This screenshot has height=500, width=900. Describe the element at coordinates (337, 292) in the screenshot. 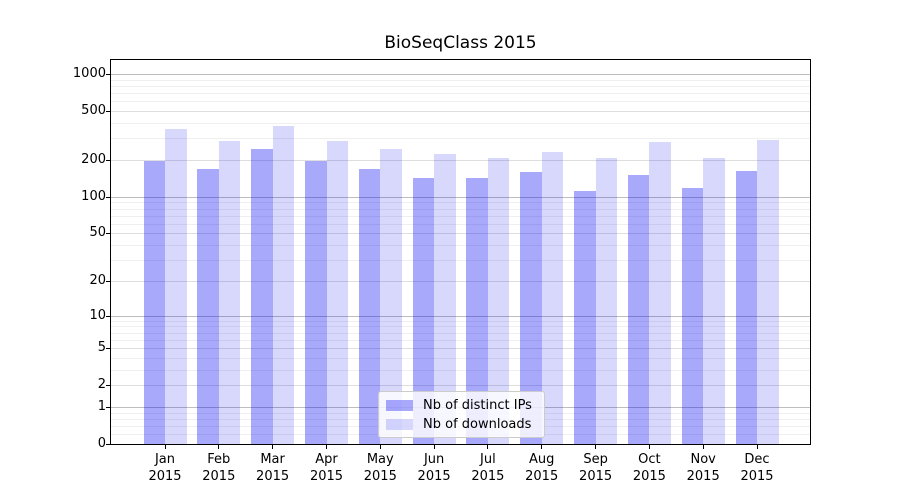

I see `bar-nb-of-downloads-apr` at that location.